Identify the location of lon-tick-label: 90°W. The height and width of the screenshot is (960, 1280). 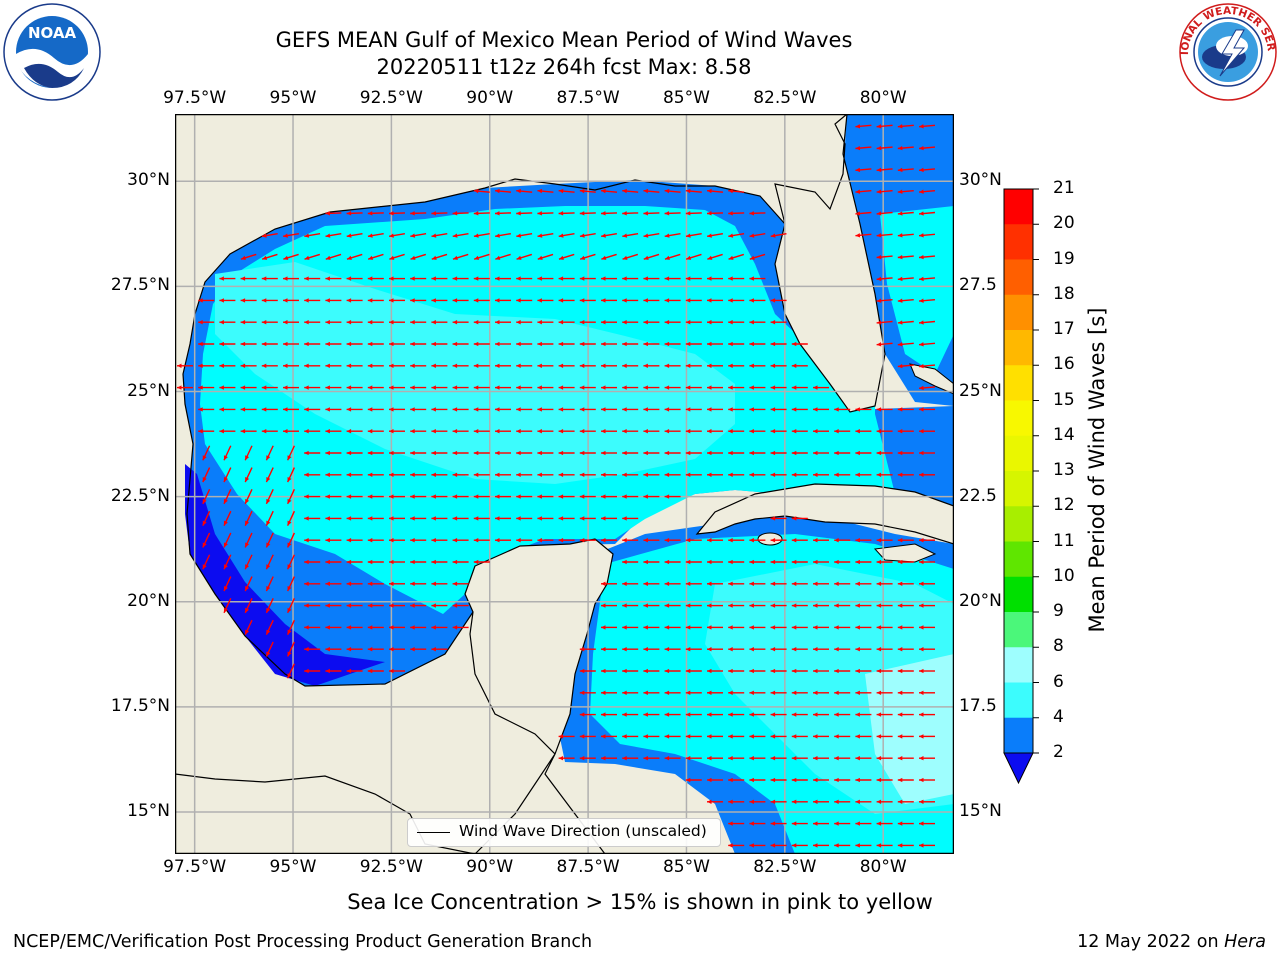
(490, 867).